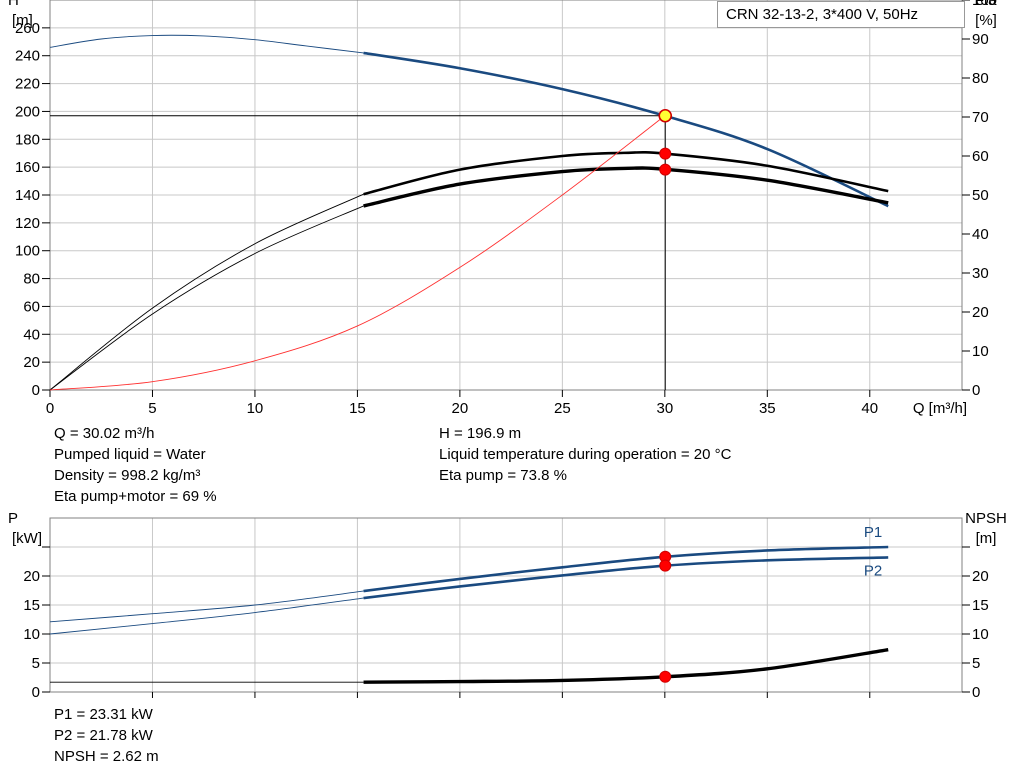 The width and height of the screenshot is (1024, 781). Describe the element at coordinates (980, 273) in the screenshot. I see `y-tick-label-right: 30` at that location.